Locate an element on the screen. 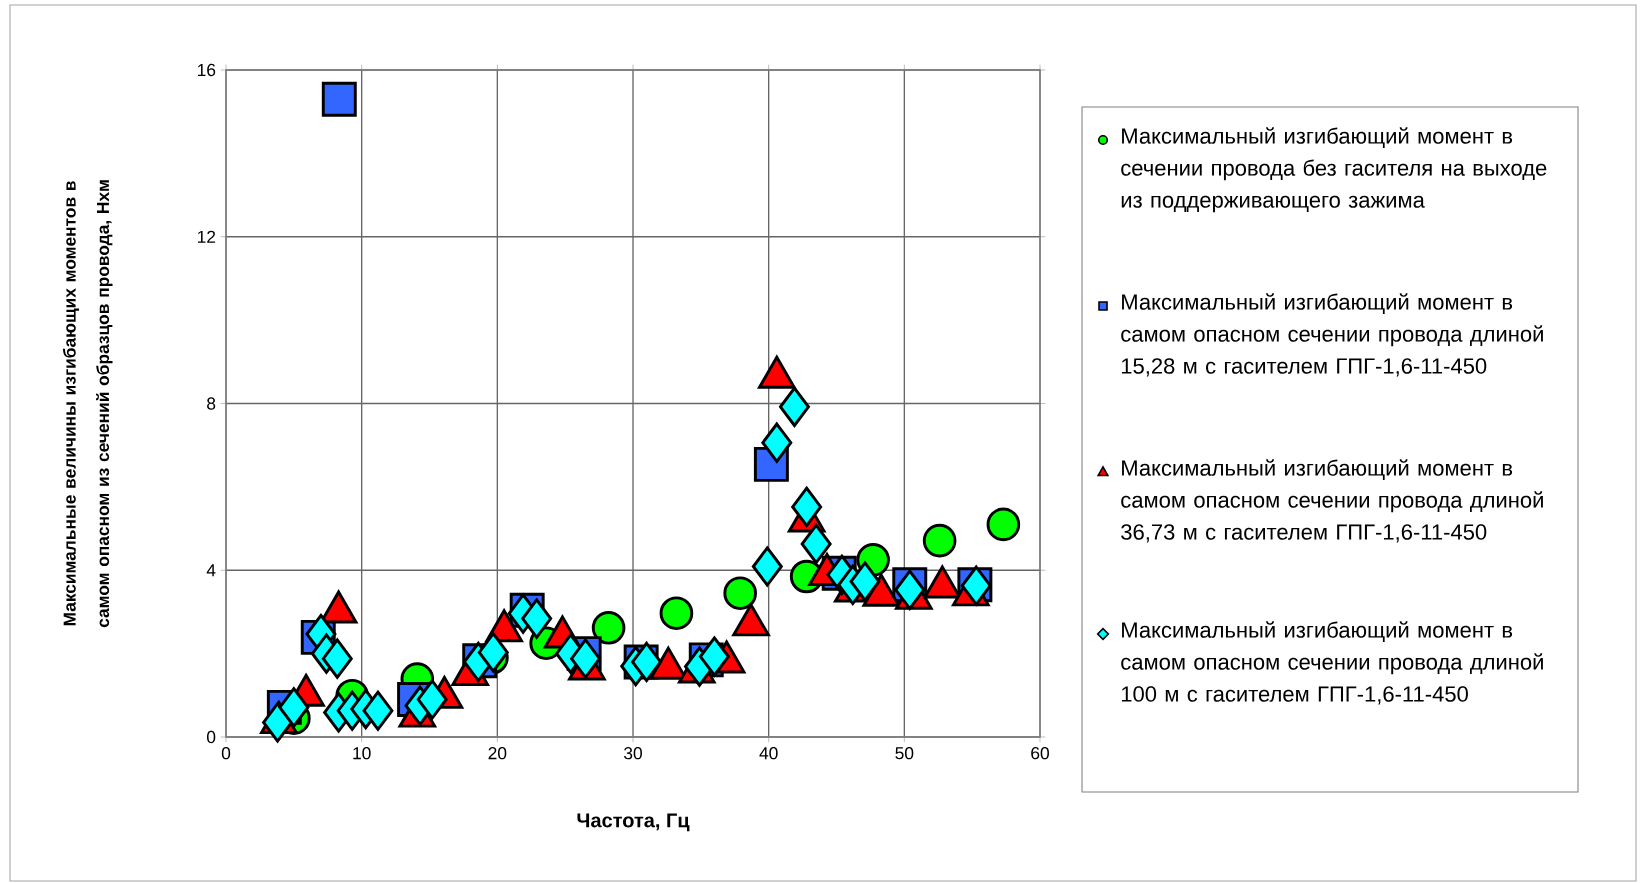 This screenshot has width=1640, height=883. legend-label: Максимальный изгибающий момент в сечении провода без гасителя на выходе из поддерживающего зажима is located at coordinates (1334, 170).